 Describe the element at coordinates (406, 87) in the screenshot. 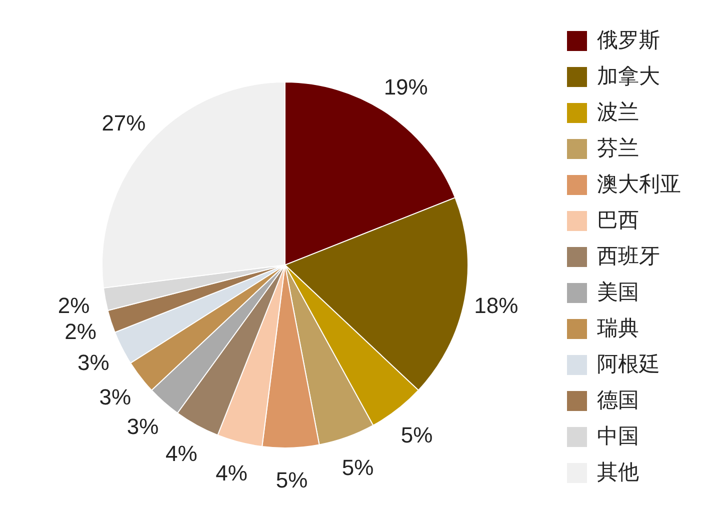

I see `data-label: 19%` at that location.